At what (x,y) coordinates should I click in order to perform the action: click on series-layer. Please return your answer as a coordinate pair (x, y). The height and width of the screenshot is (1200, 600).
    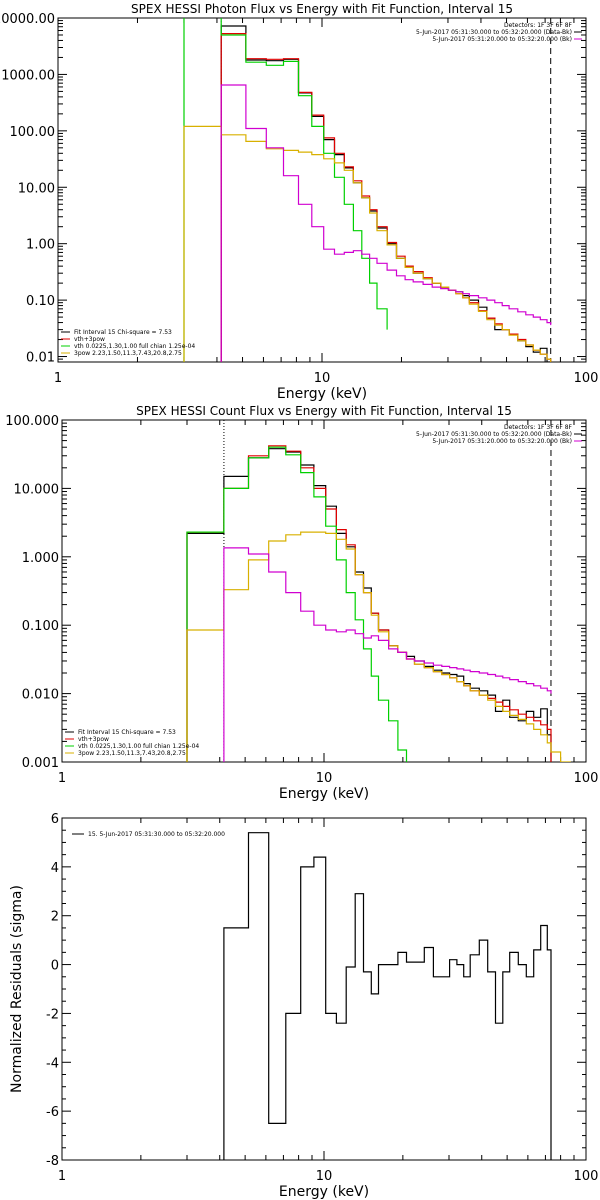
    Looking at the image, I should click on (387, 996).